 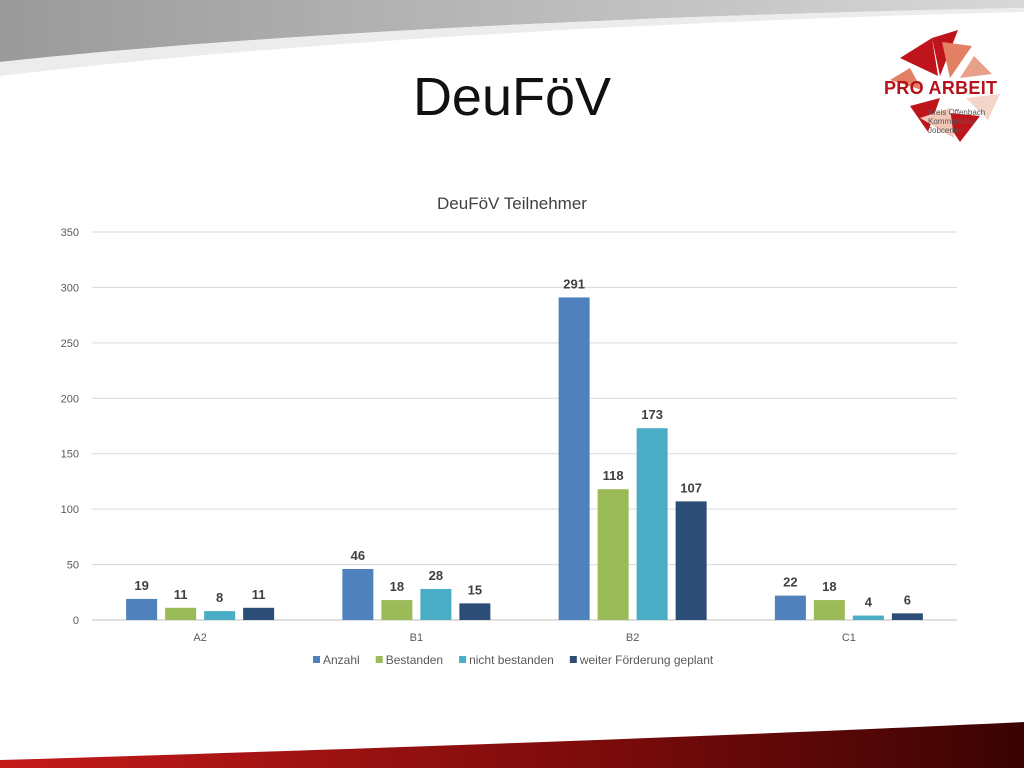 What do you see at coordinates (907, 599) in the screenshot?
I see `data-label: 6` at bounding box center [907, 599].